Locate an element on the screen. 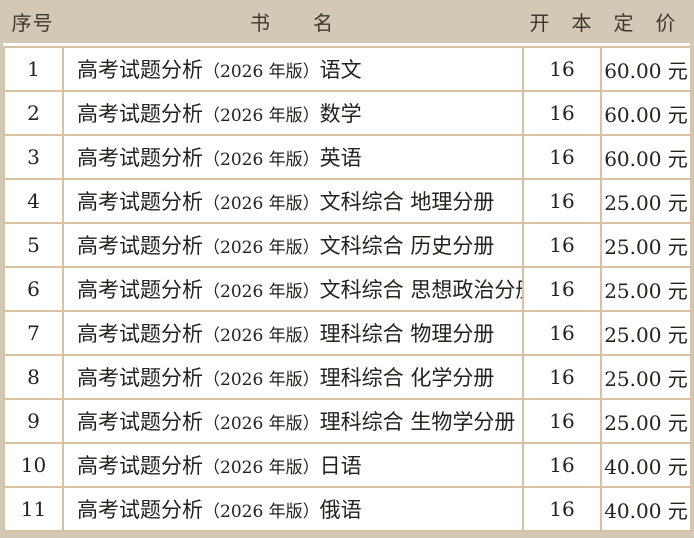 Image resolution: width=694 pixels, height=538 pixels. book-title-cell: 高考试题分析（2026 年版）俄语 is located at coordinates (293, 509).